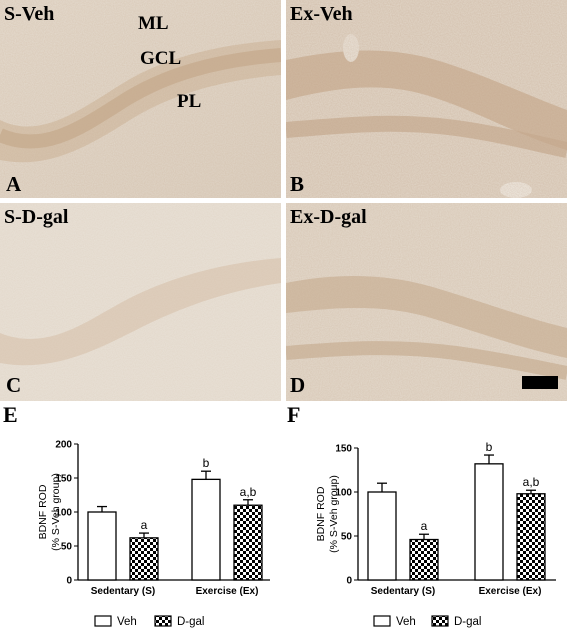 The width and height of the screenshot is (567, 629). Describe the element at coordinates (297, 184) in the screenshot. I see `panel-b-letter: B` at that location.